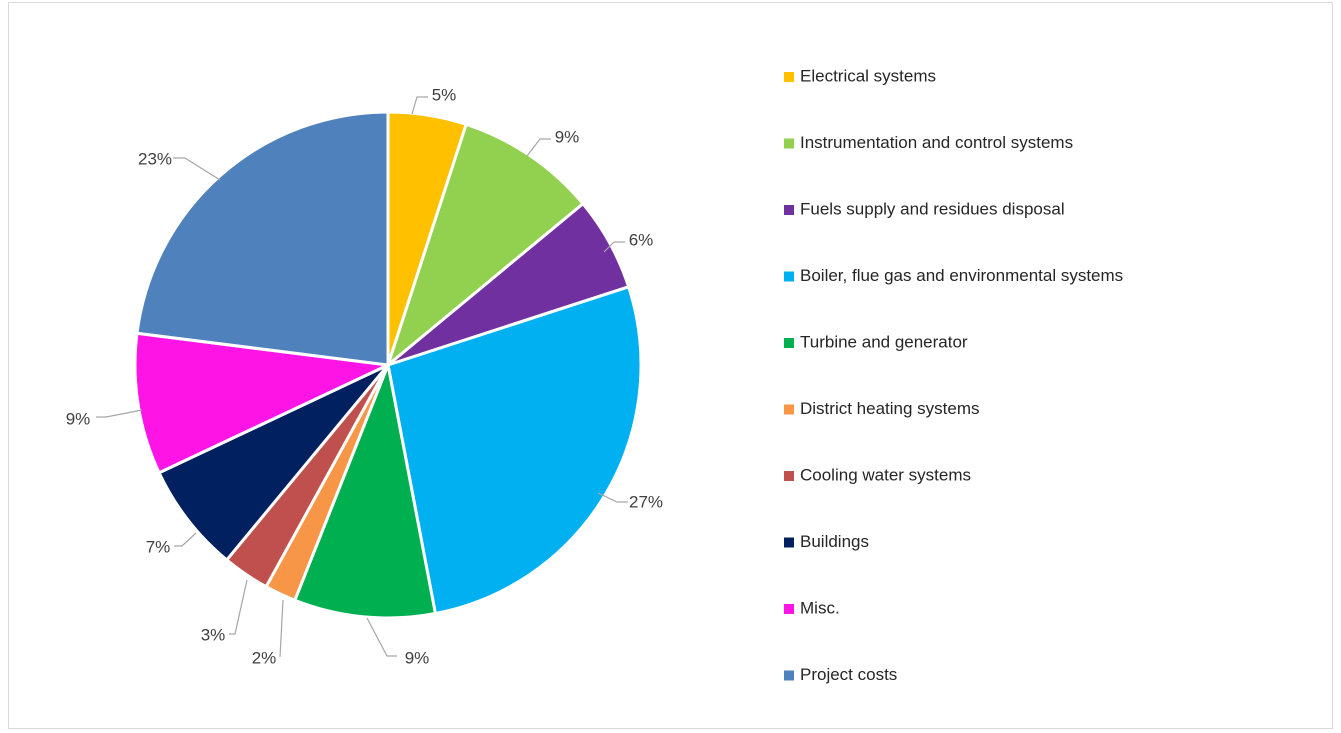 Image resolution: width=1341 pixels, height=733 pixels. Describe the element at coordinates (932, 208) in the screenshot. I see `legend-label-3: Fuels supply and residues disposal` at that location.